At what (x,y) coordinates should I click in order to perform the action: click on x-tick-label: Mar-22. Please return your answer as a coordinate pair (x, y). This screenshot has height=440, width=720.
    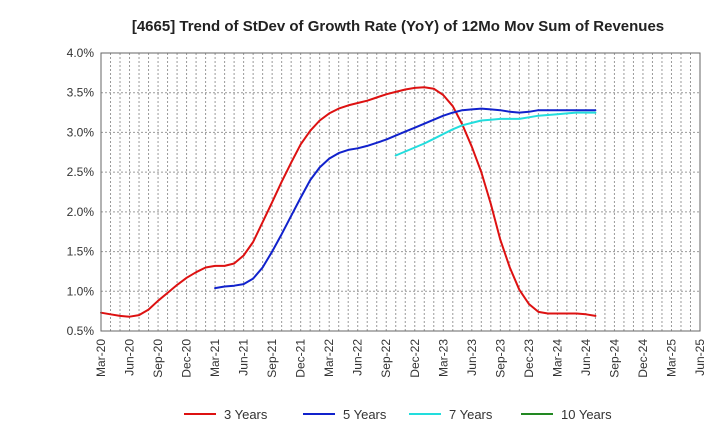
    Looking at the image, I should click on (329, 358).